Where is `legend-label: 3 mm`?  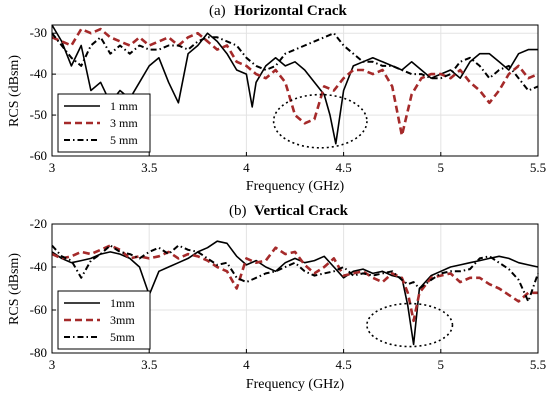 legend-label: 3 mm is located at coordinates (124, 123).